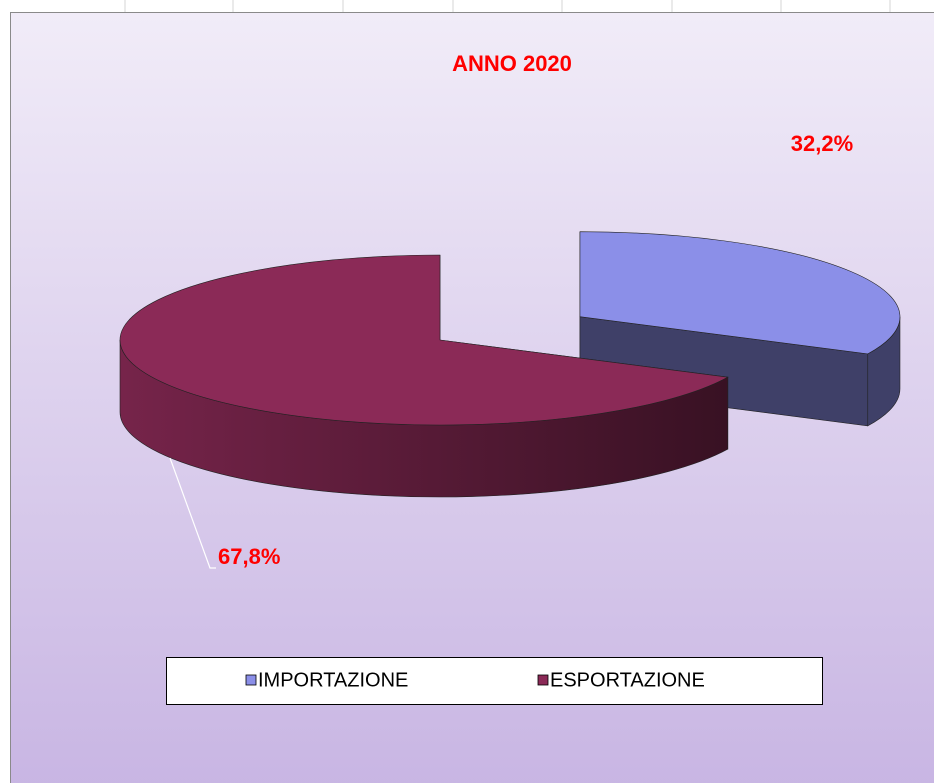  I want to click on legend-label: ESPORTAZIONE, so click(627, 680).